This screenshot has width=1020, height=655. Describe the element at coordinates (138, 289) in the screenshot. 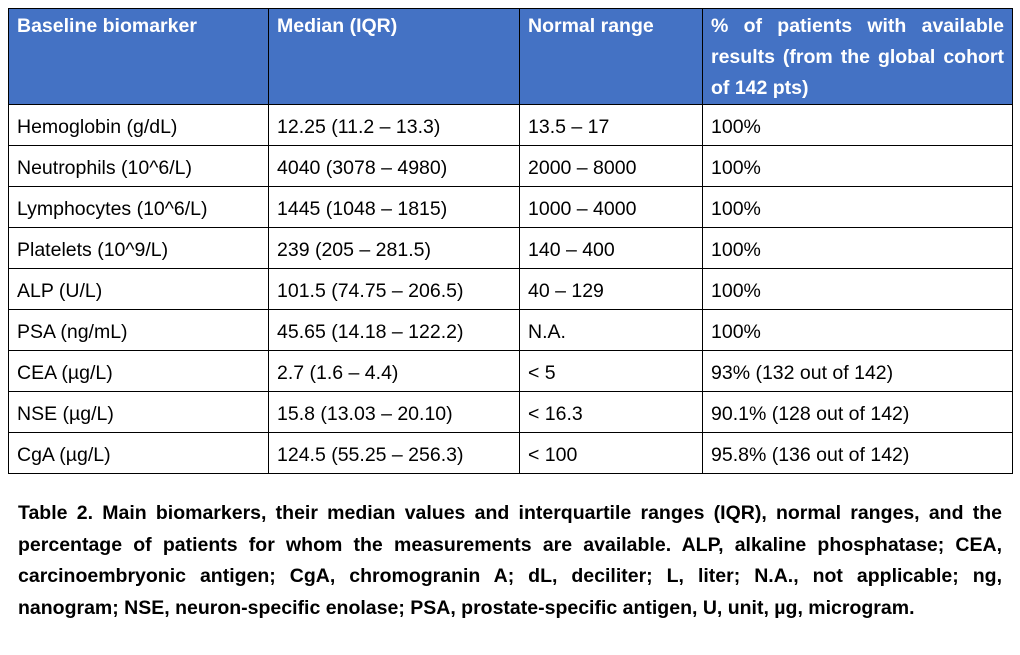

I see `cell-biomarker: ALP (U/L)` at that location.